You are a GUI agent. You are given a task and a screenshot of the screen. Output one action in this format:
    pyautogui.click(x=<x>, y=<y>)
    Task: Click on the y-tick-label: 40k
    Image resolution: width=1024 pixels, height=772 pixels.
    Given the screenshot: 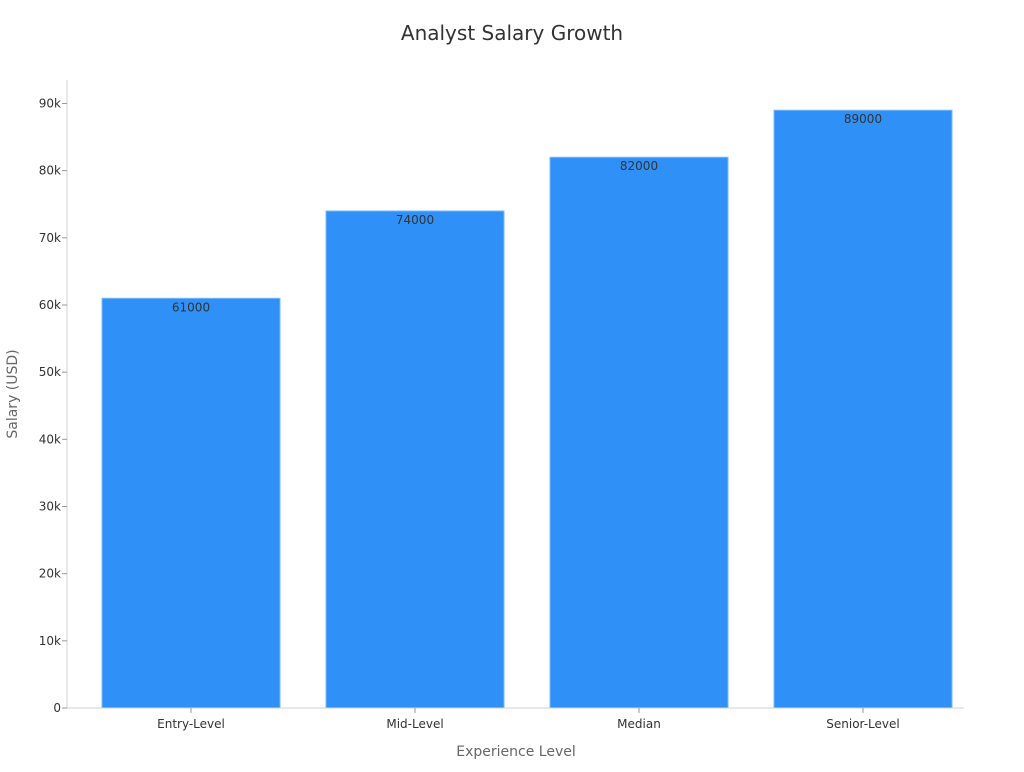 What is the action you would take?
    pyautogui.click(x=50, y=439)
    